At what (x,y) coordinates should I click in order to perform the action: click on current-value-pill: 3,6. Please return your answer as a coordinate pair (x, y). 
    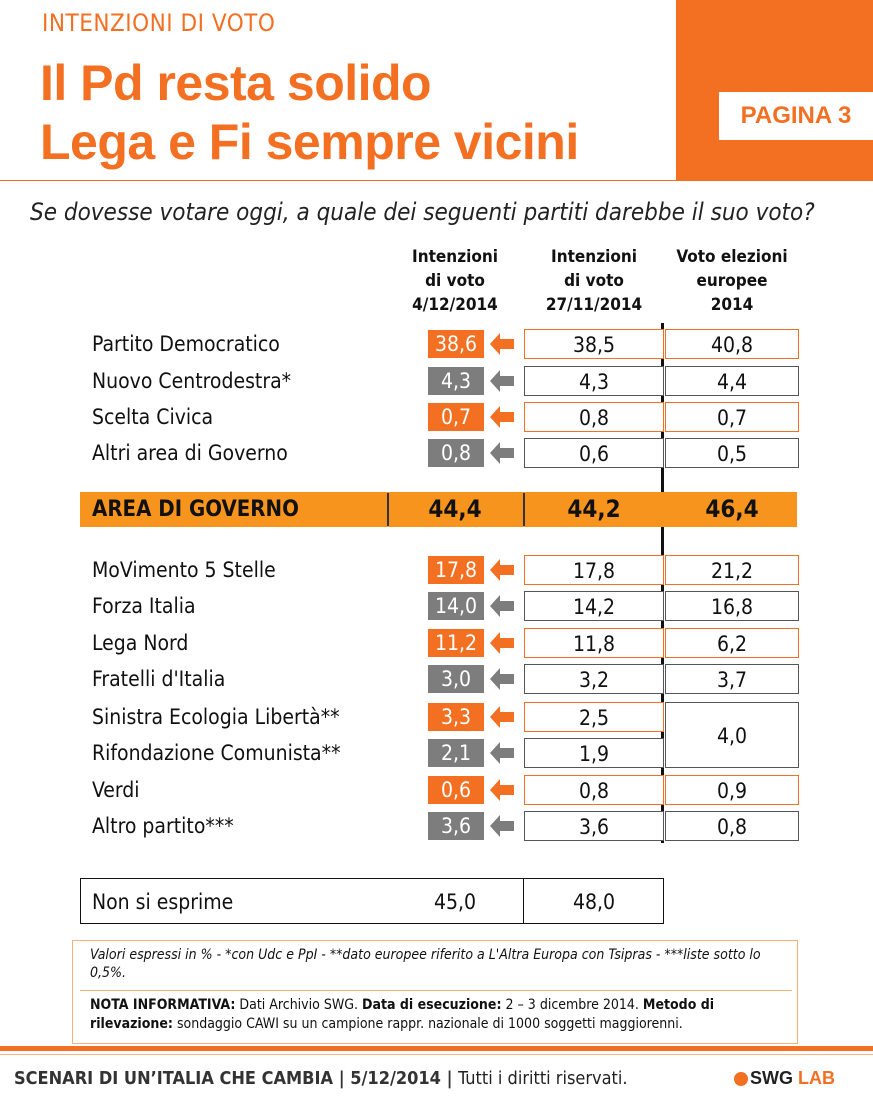
    Looking at the image, I should click on (456, 826).